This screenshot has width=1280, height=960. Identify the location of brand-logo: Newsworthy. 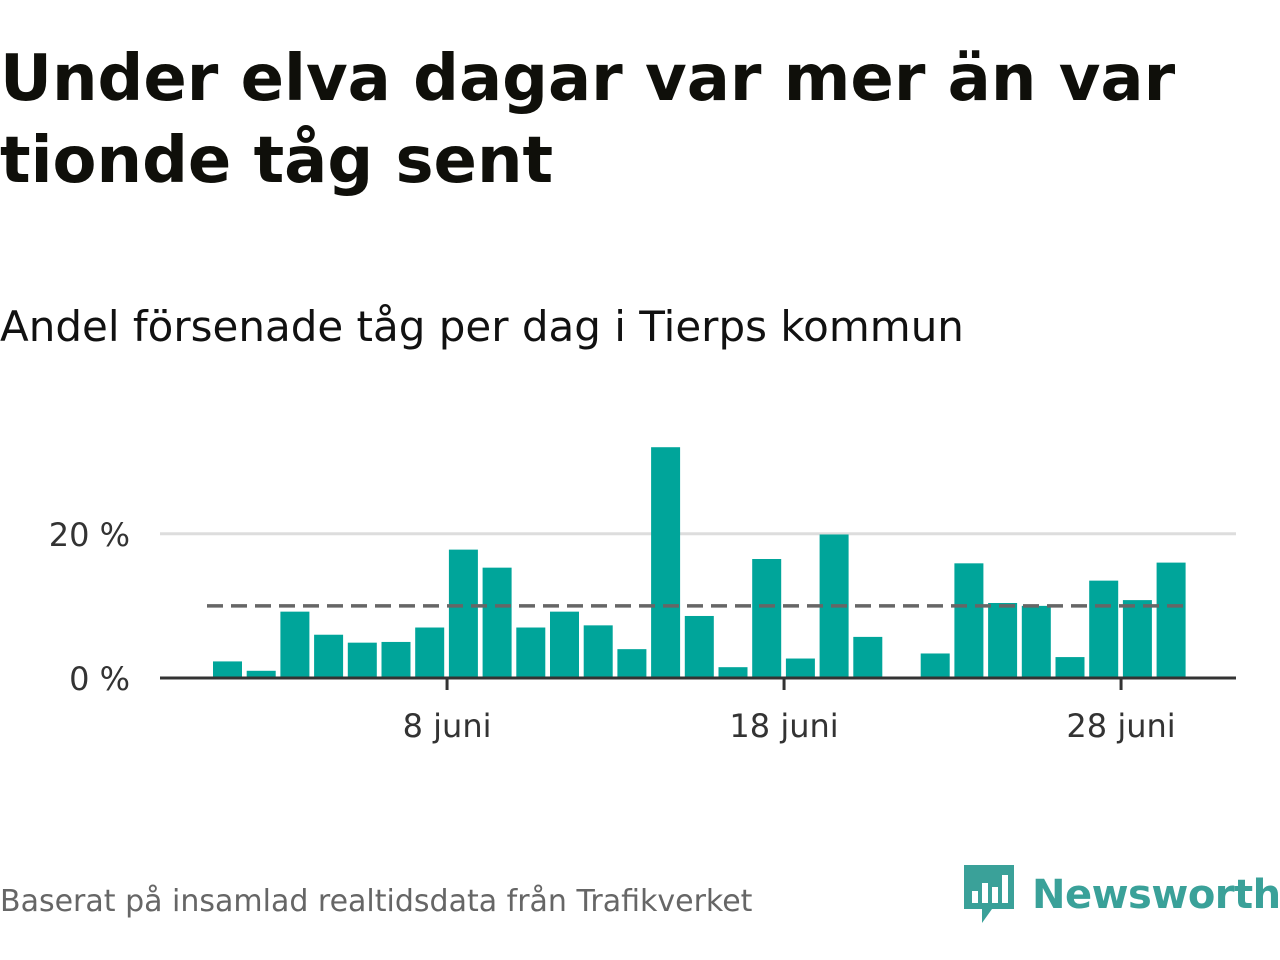
(1121, 895).